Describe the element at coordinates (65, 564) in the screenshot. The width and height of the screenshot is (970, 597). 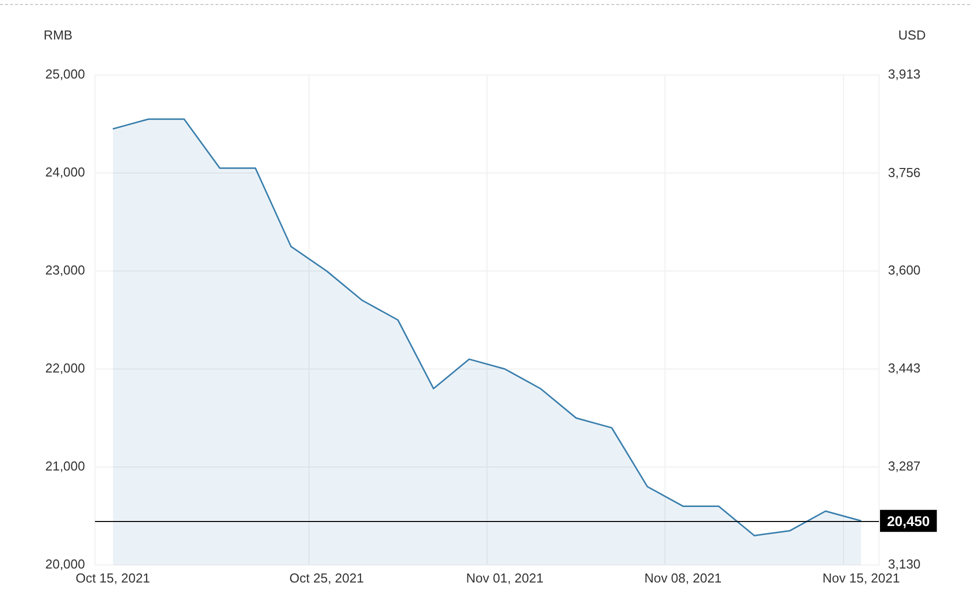
I see `y-tick-label: 20,000` at that location.